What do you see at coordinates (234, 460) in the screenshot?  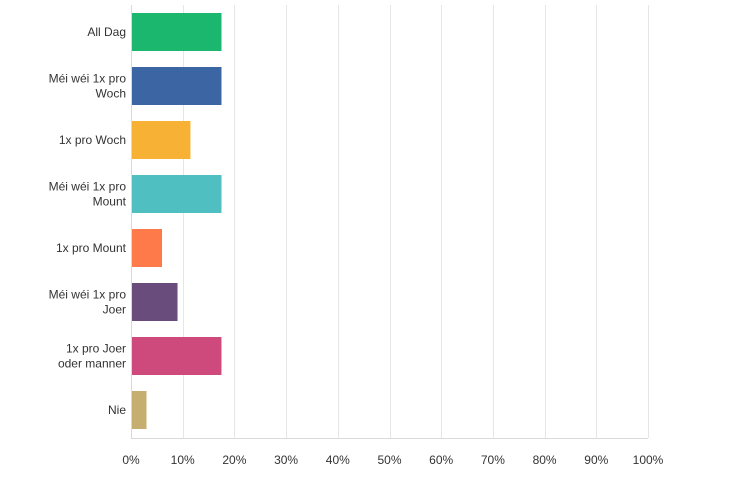 I see `x-tick-label: 20%` at bounding box center [234, 460].